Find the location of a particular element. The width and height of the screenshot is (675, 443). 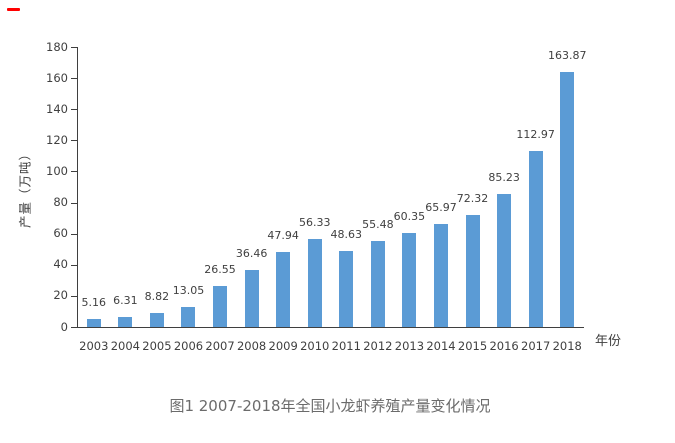

bar-2017 is located at coordinates (535, 239).